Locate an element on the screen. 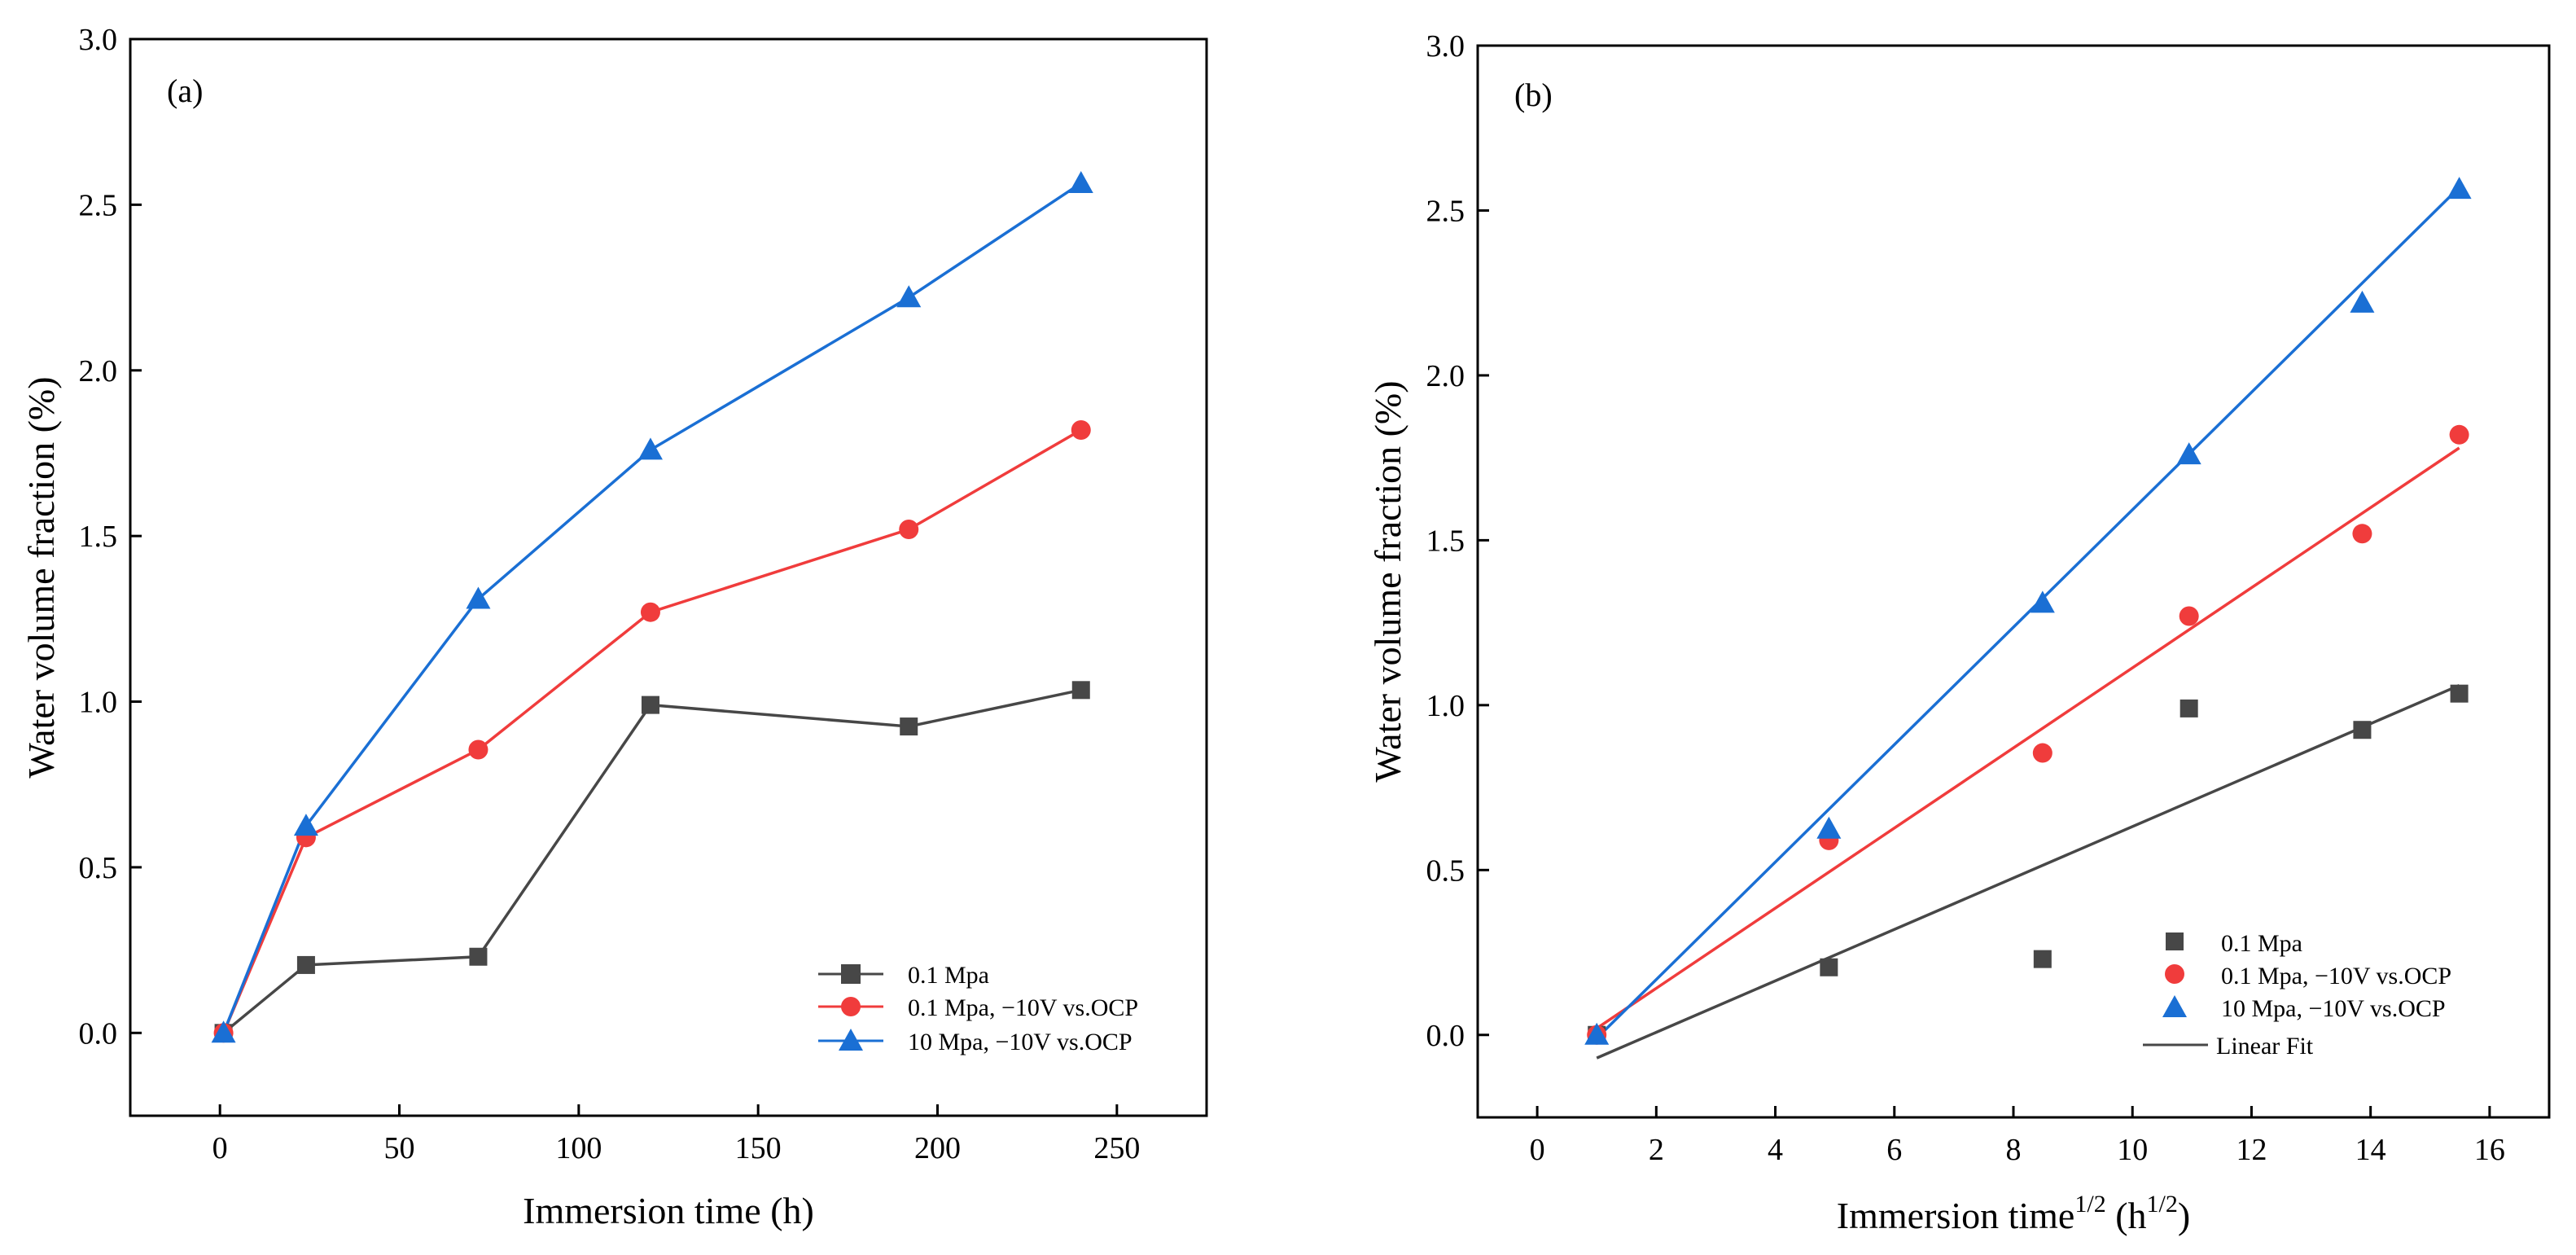 The image size is (2576, 1255). x-axis-label-main: Immersion time is located at coordinates (1956, 1215).